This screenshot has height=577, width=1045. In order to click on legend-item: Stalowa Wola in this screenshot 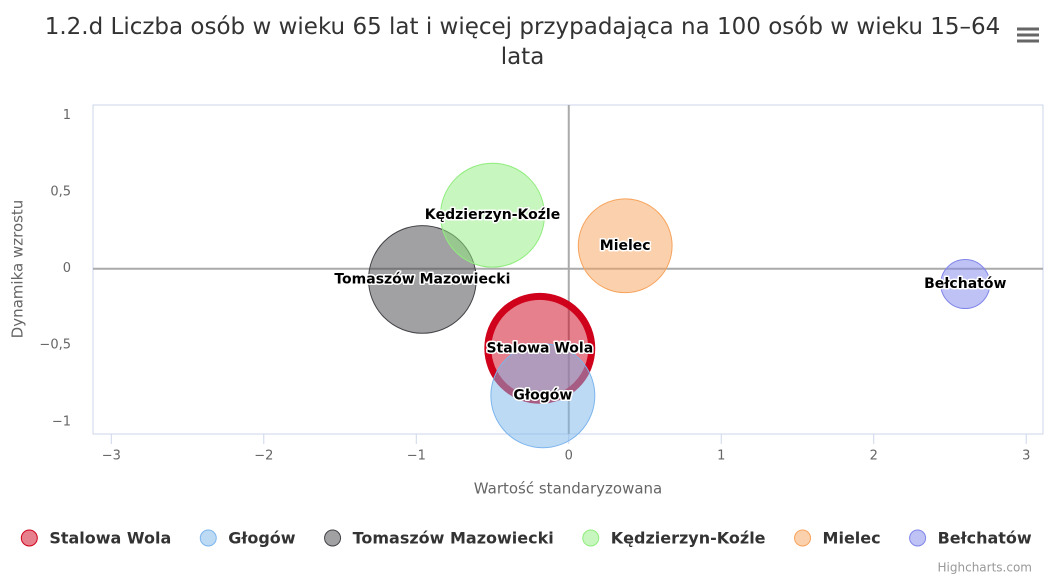, I will do `click(95, 538)`.